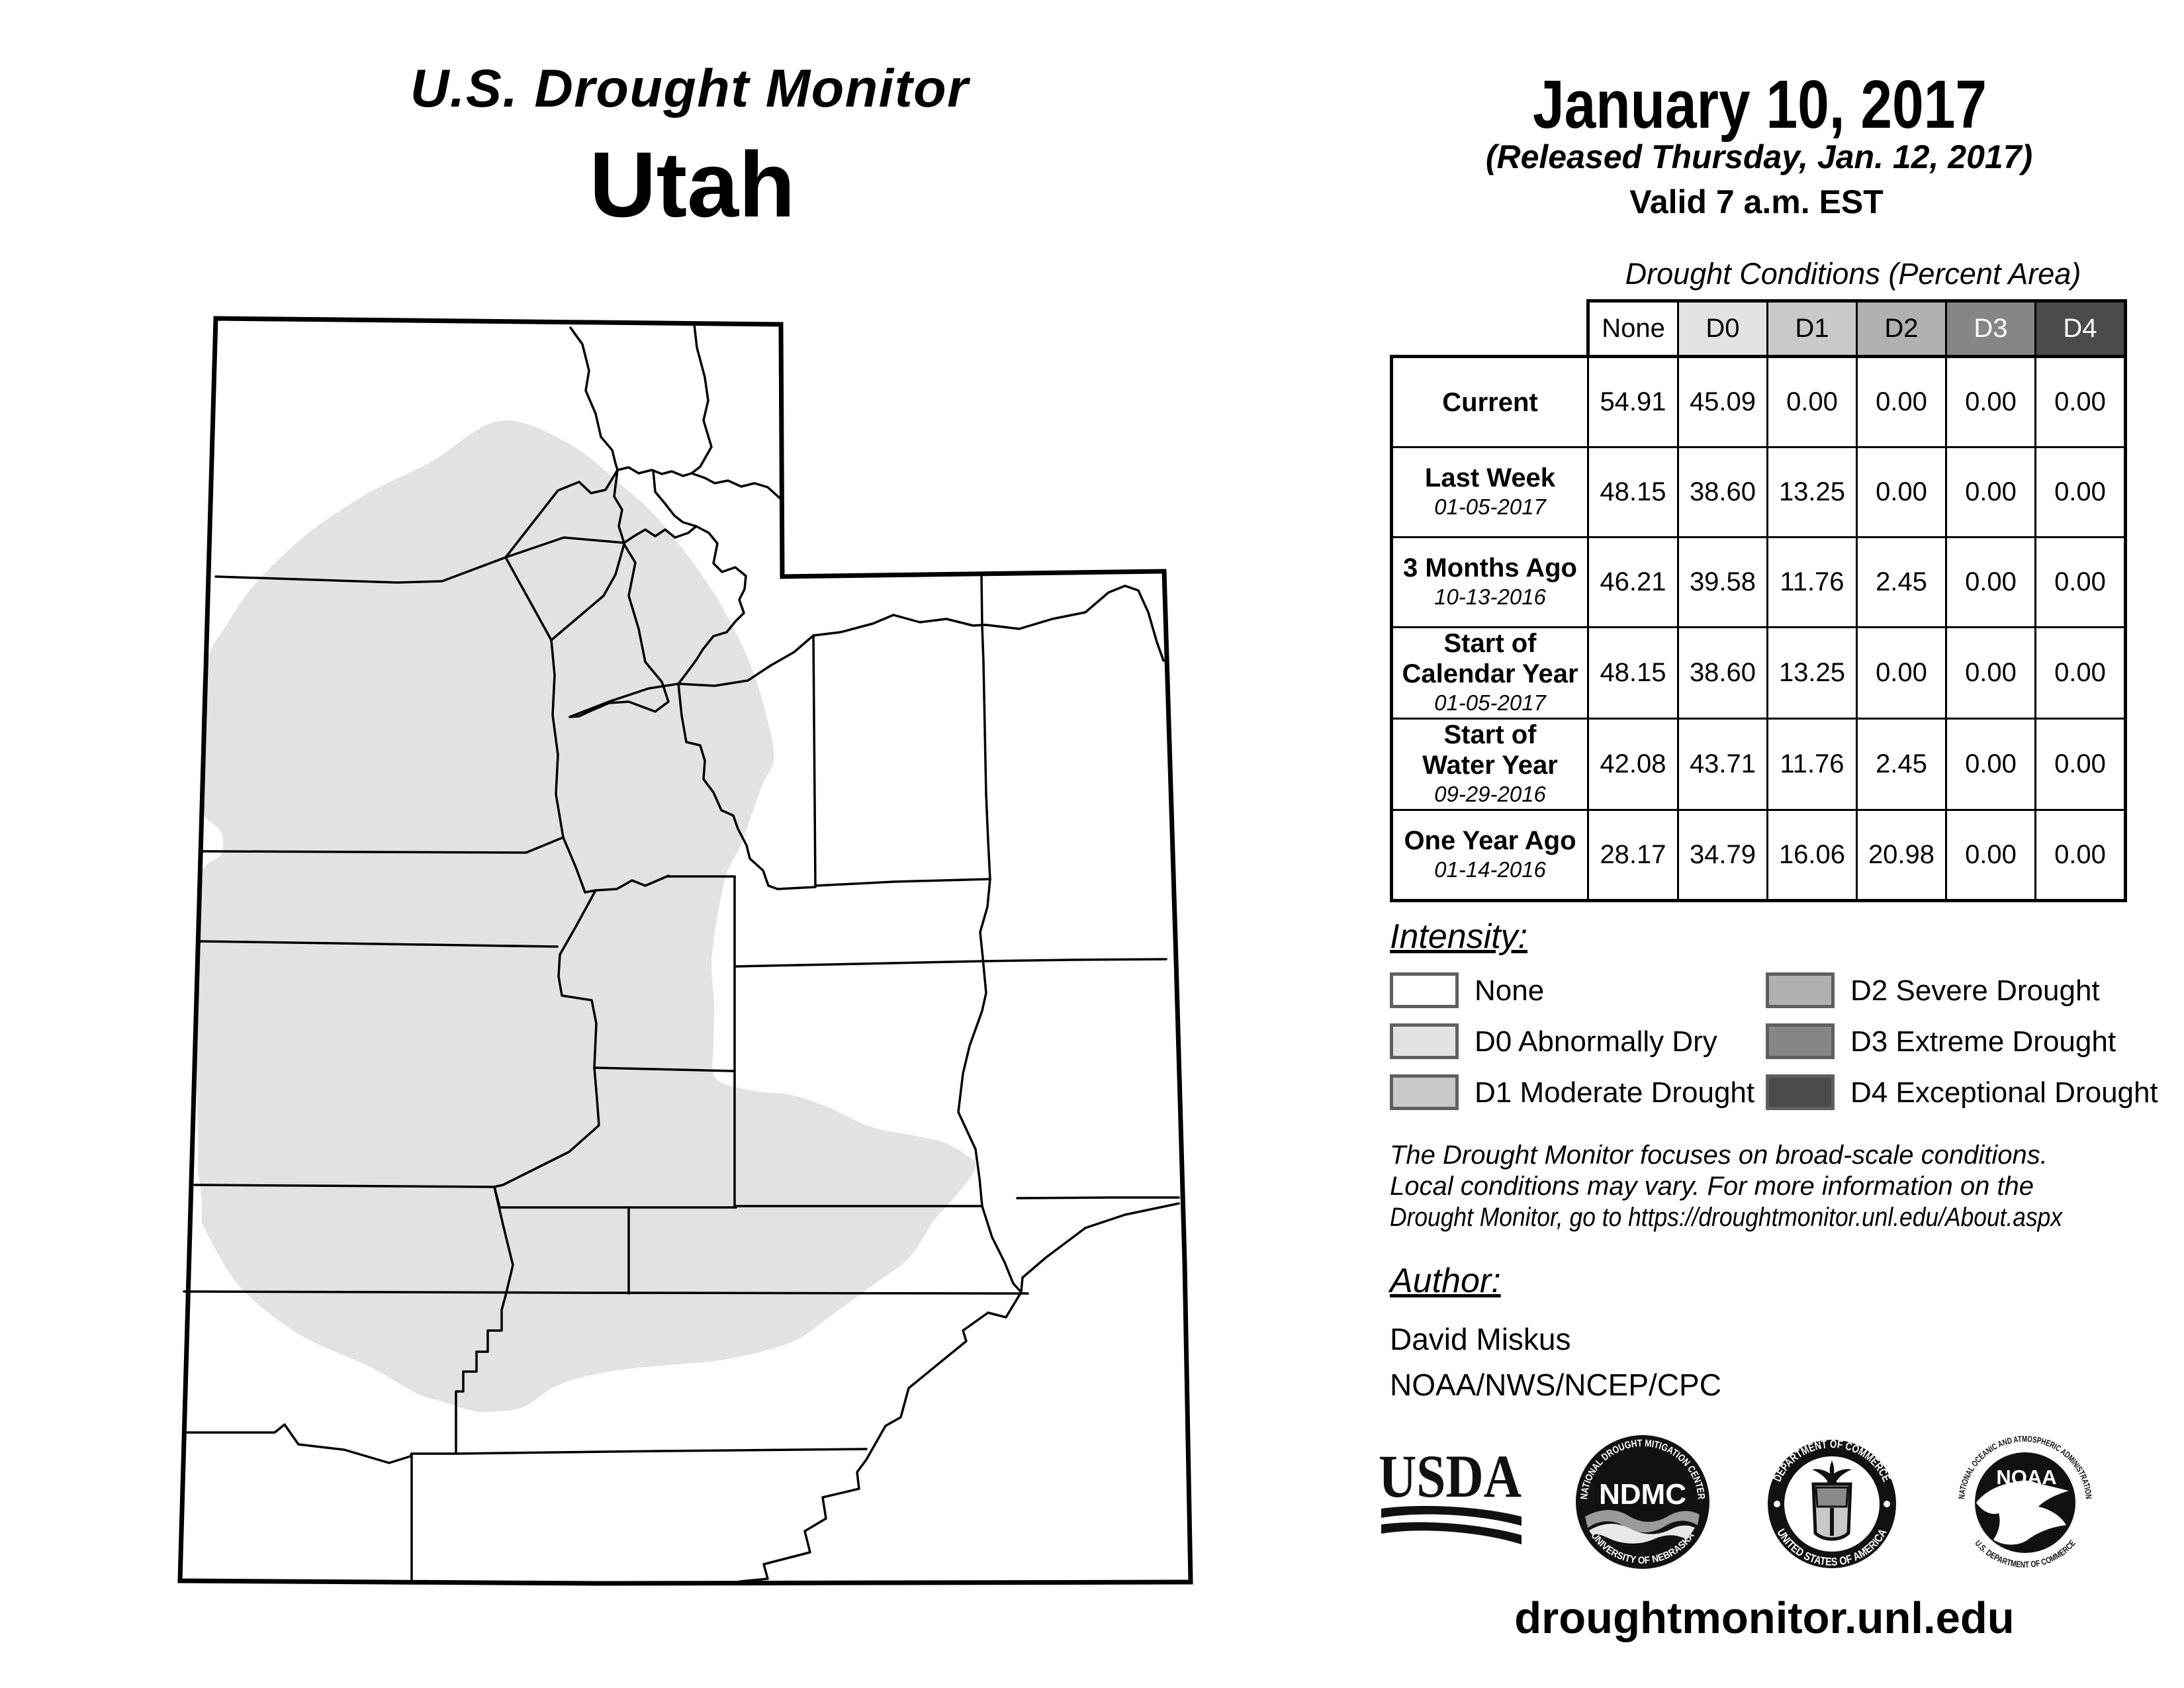 Image resolution: width=2184 pixels, height=1688 pixels. I want to click on svg-text: NOAA, so click(2026, 1477).